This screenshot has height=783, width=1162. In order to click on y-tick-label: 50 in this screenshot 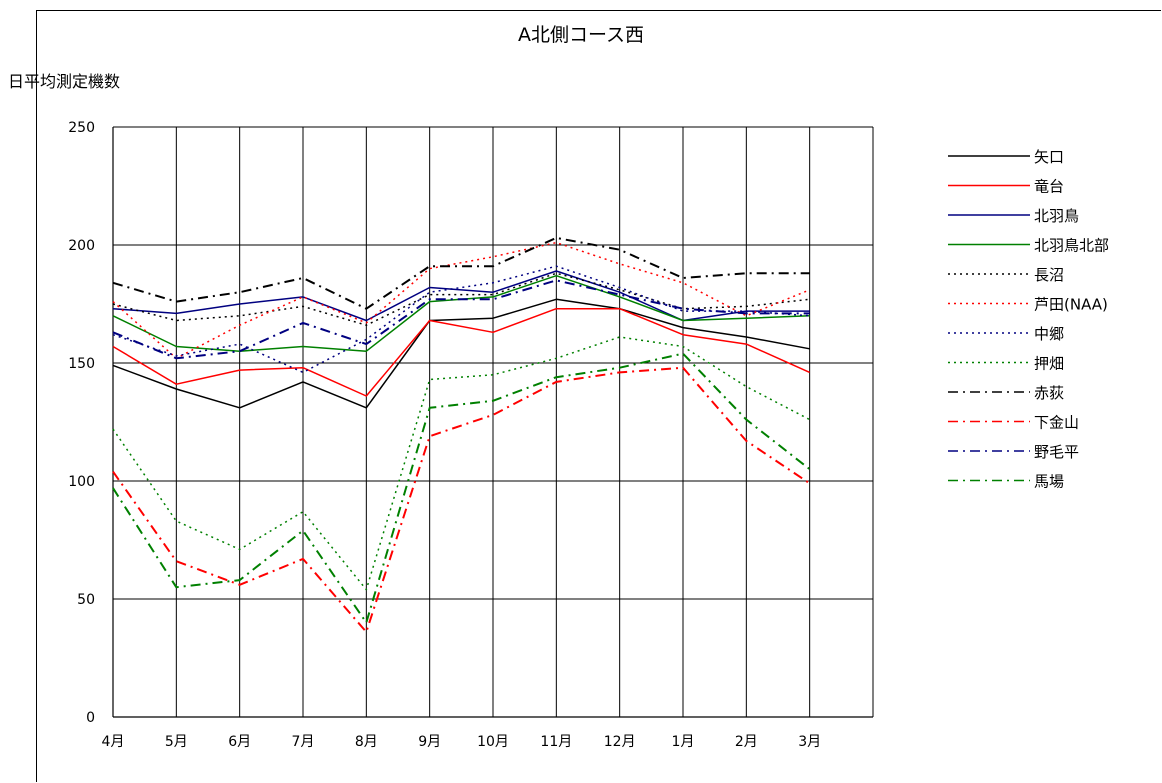, I will do `click(86, 600)`.